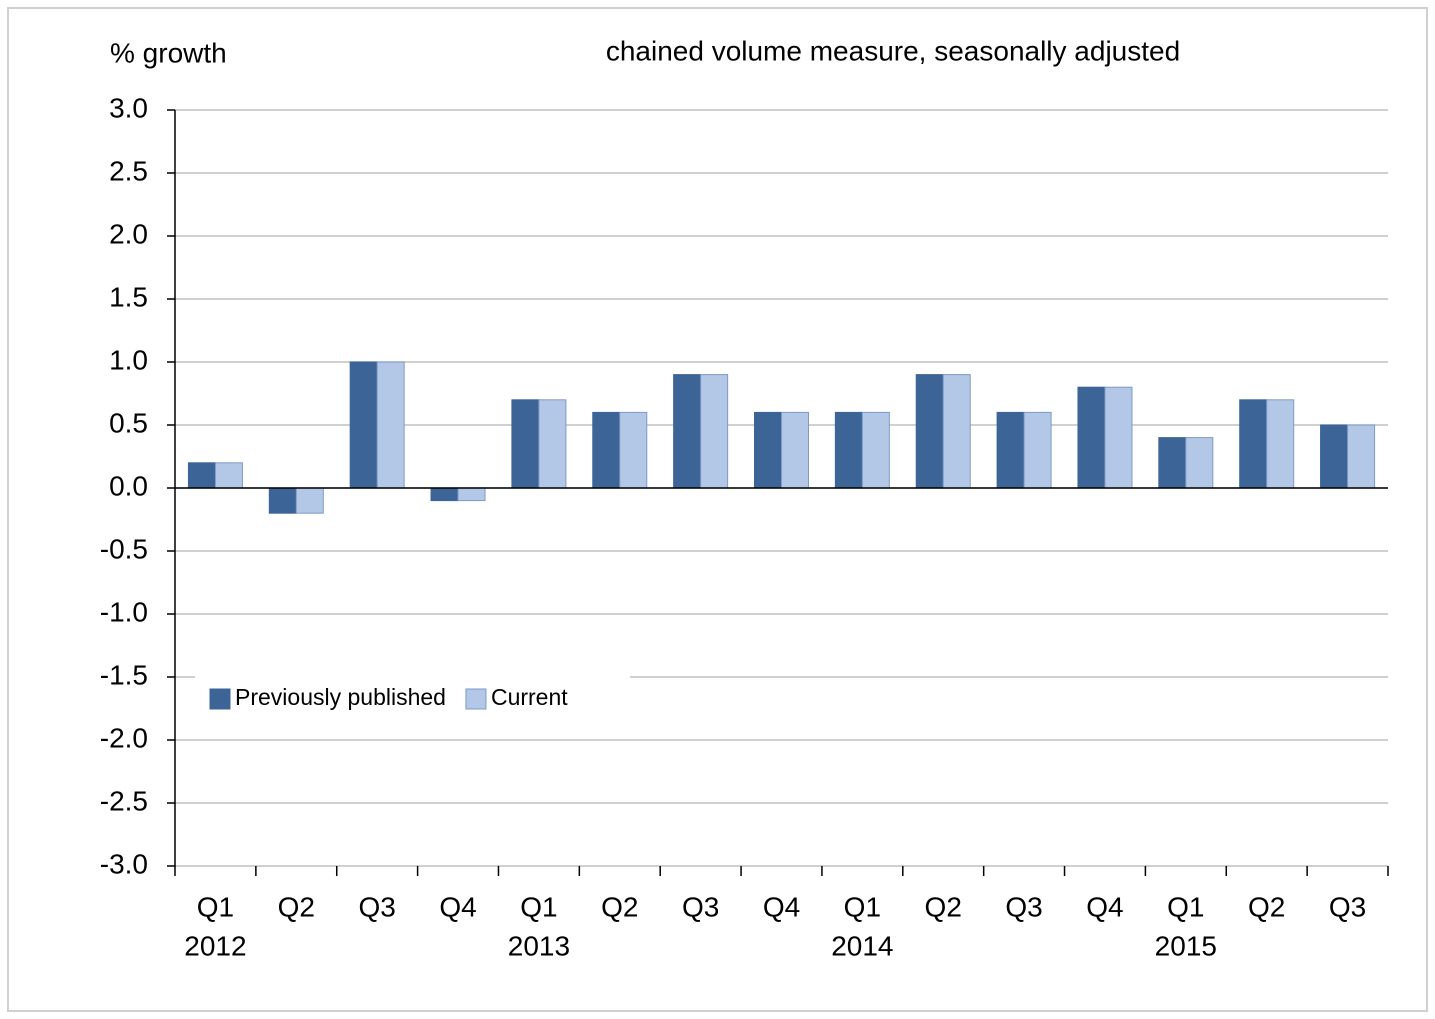 The height and width of the screenshot is (1019, 1435). Describe the element at coordinates (862, 945) in the screenshot. I see `x-group-label: 2014` at that location.